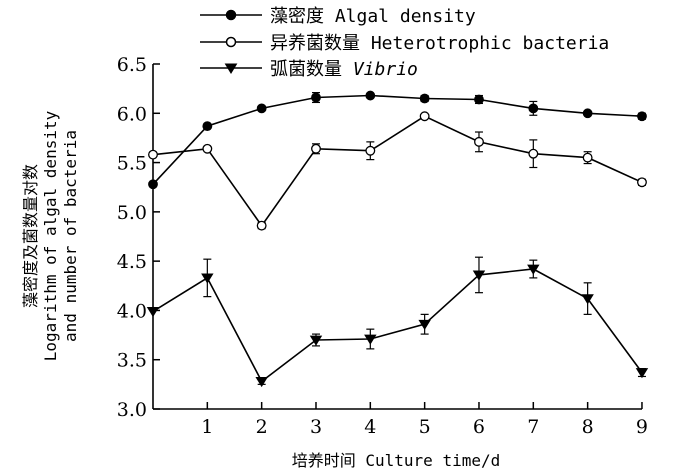 Image resolution: width=700 pixels, height=472 pixels. I want to click on x-tick-label: 5, so click(425, 427).